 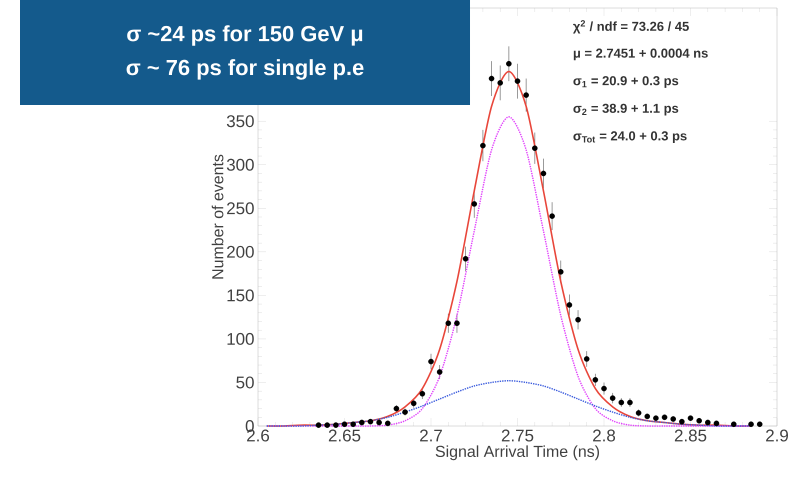 What do you see at coordinates (245, 382) in the screenshot?
I see `y-tick-label: 50` at bounding box center [245, 382].